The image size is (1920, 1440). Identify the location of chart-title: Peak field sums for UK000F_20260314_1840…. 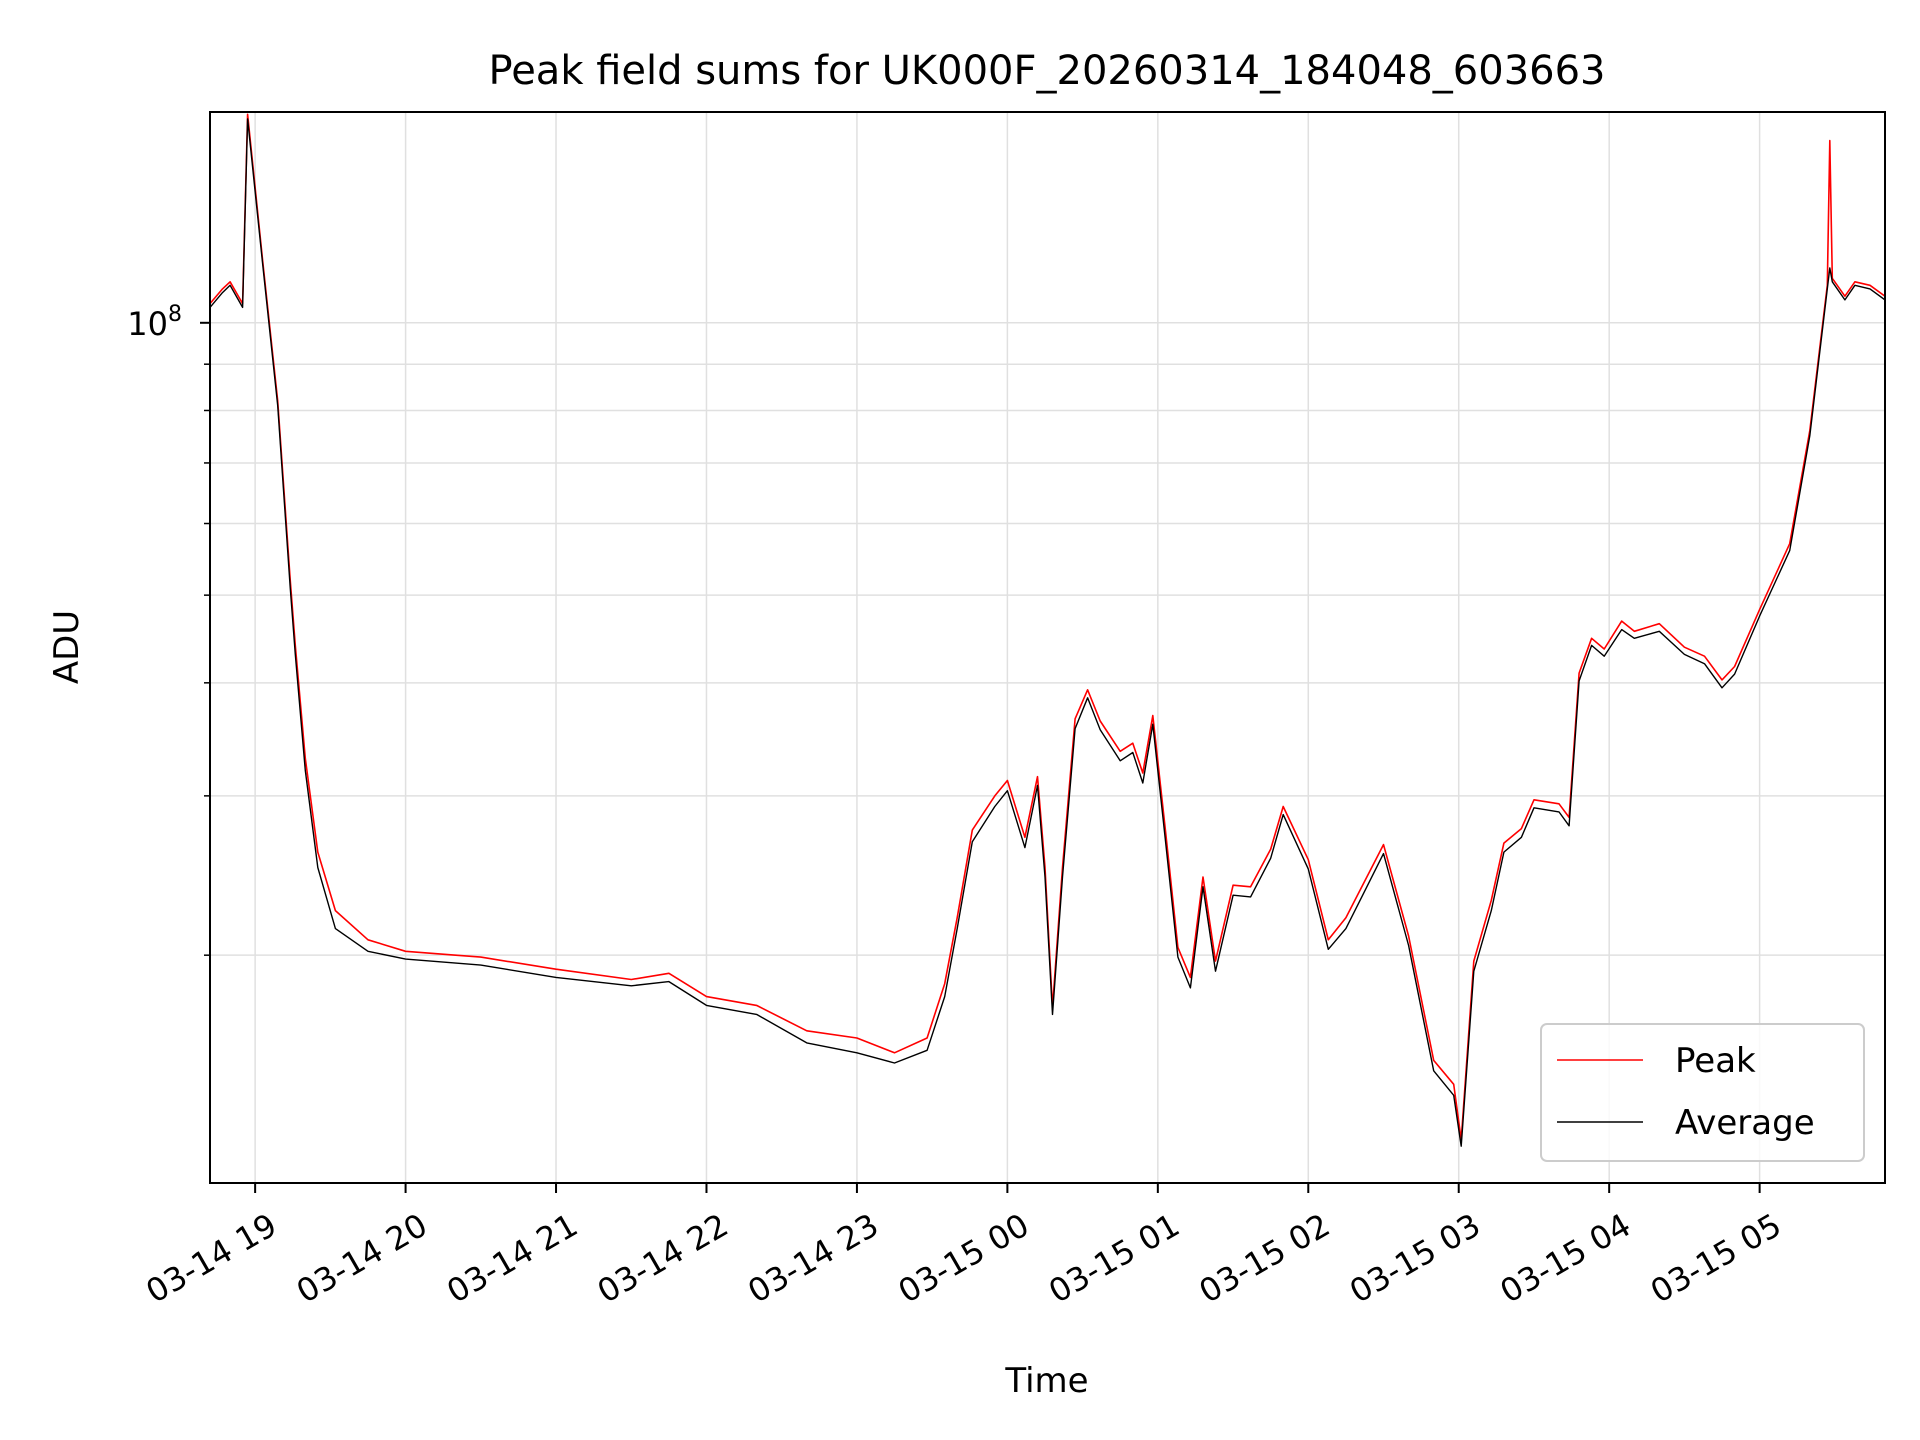
(1047, 71).